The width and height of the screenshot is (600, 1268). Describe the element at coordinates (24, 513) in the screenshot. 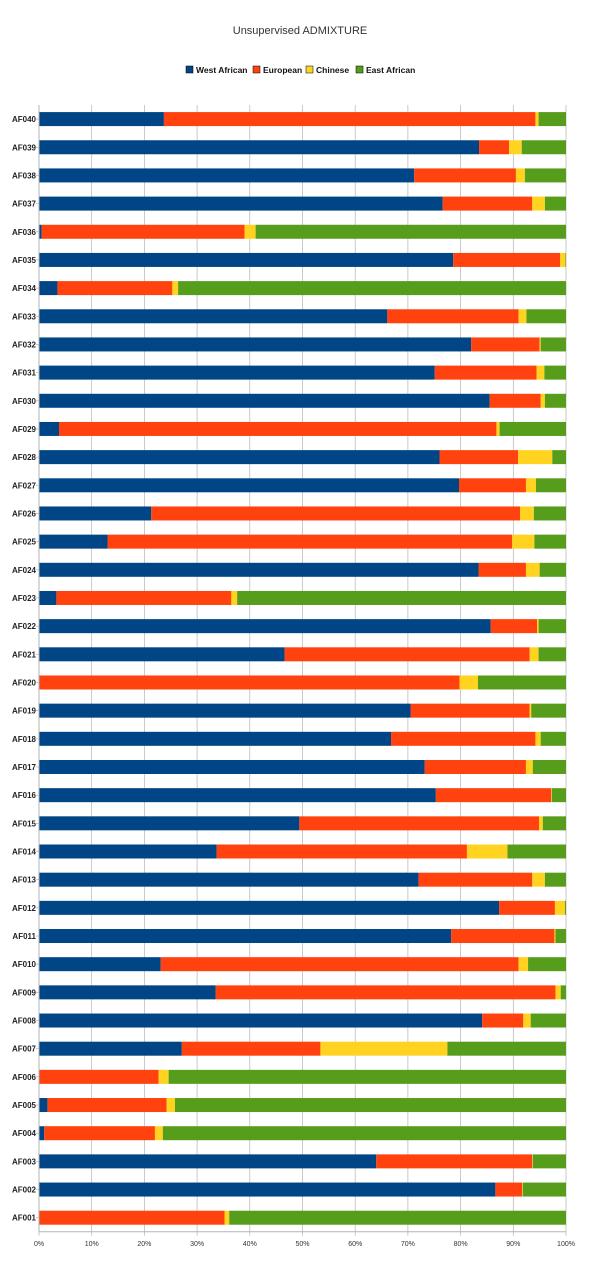

I see `y-tick-label: AF026` at that location.